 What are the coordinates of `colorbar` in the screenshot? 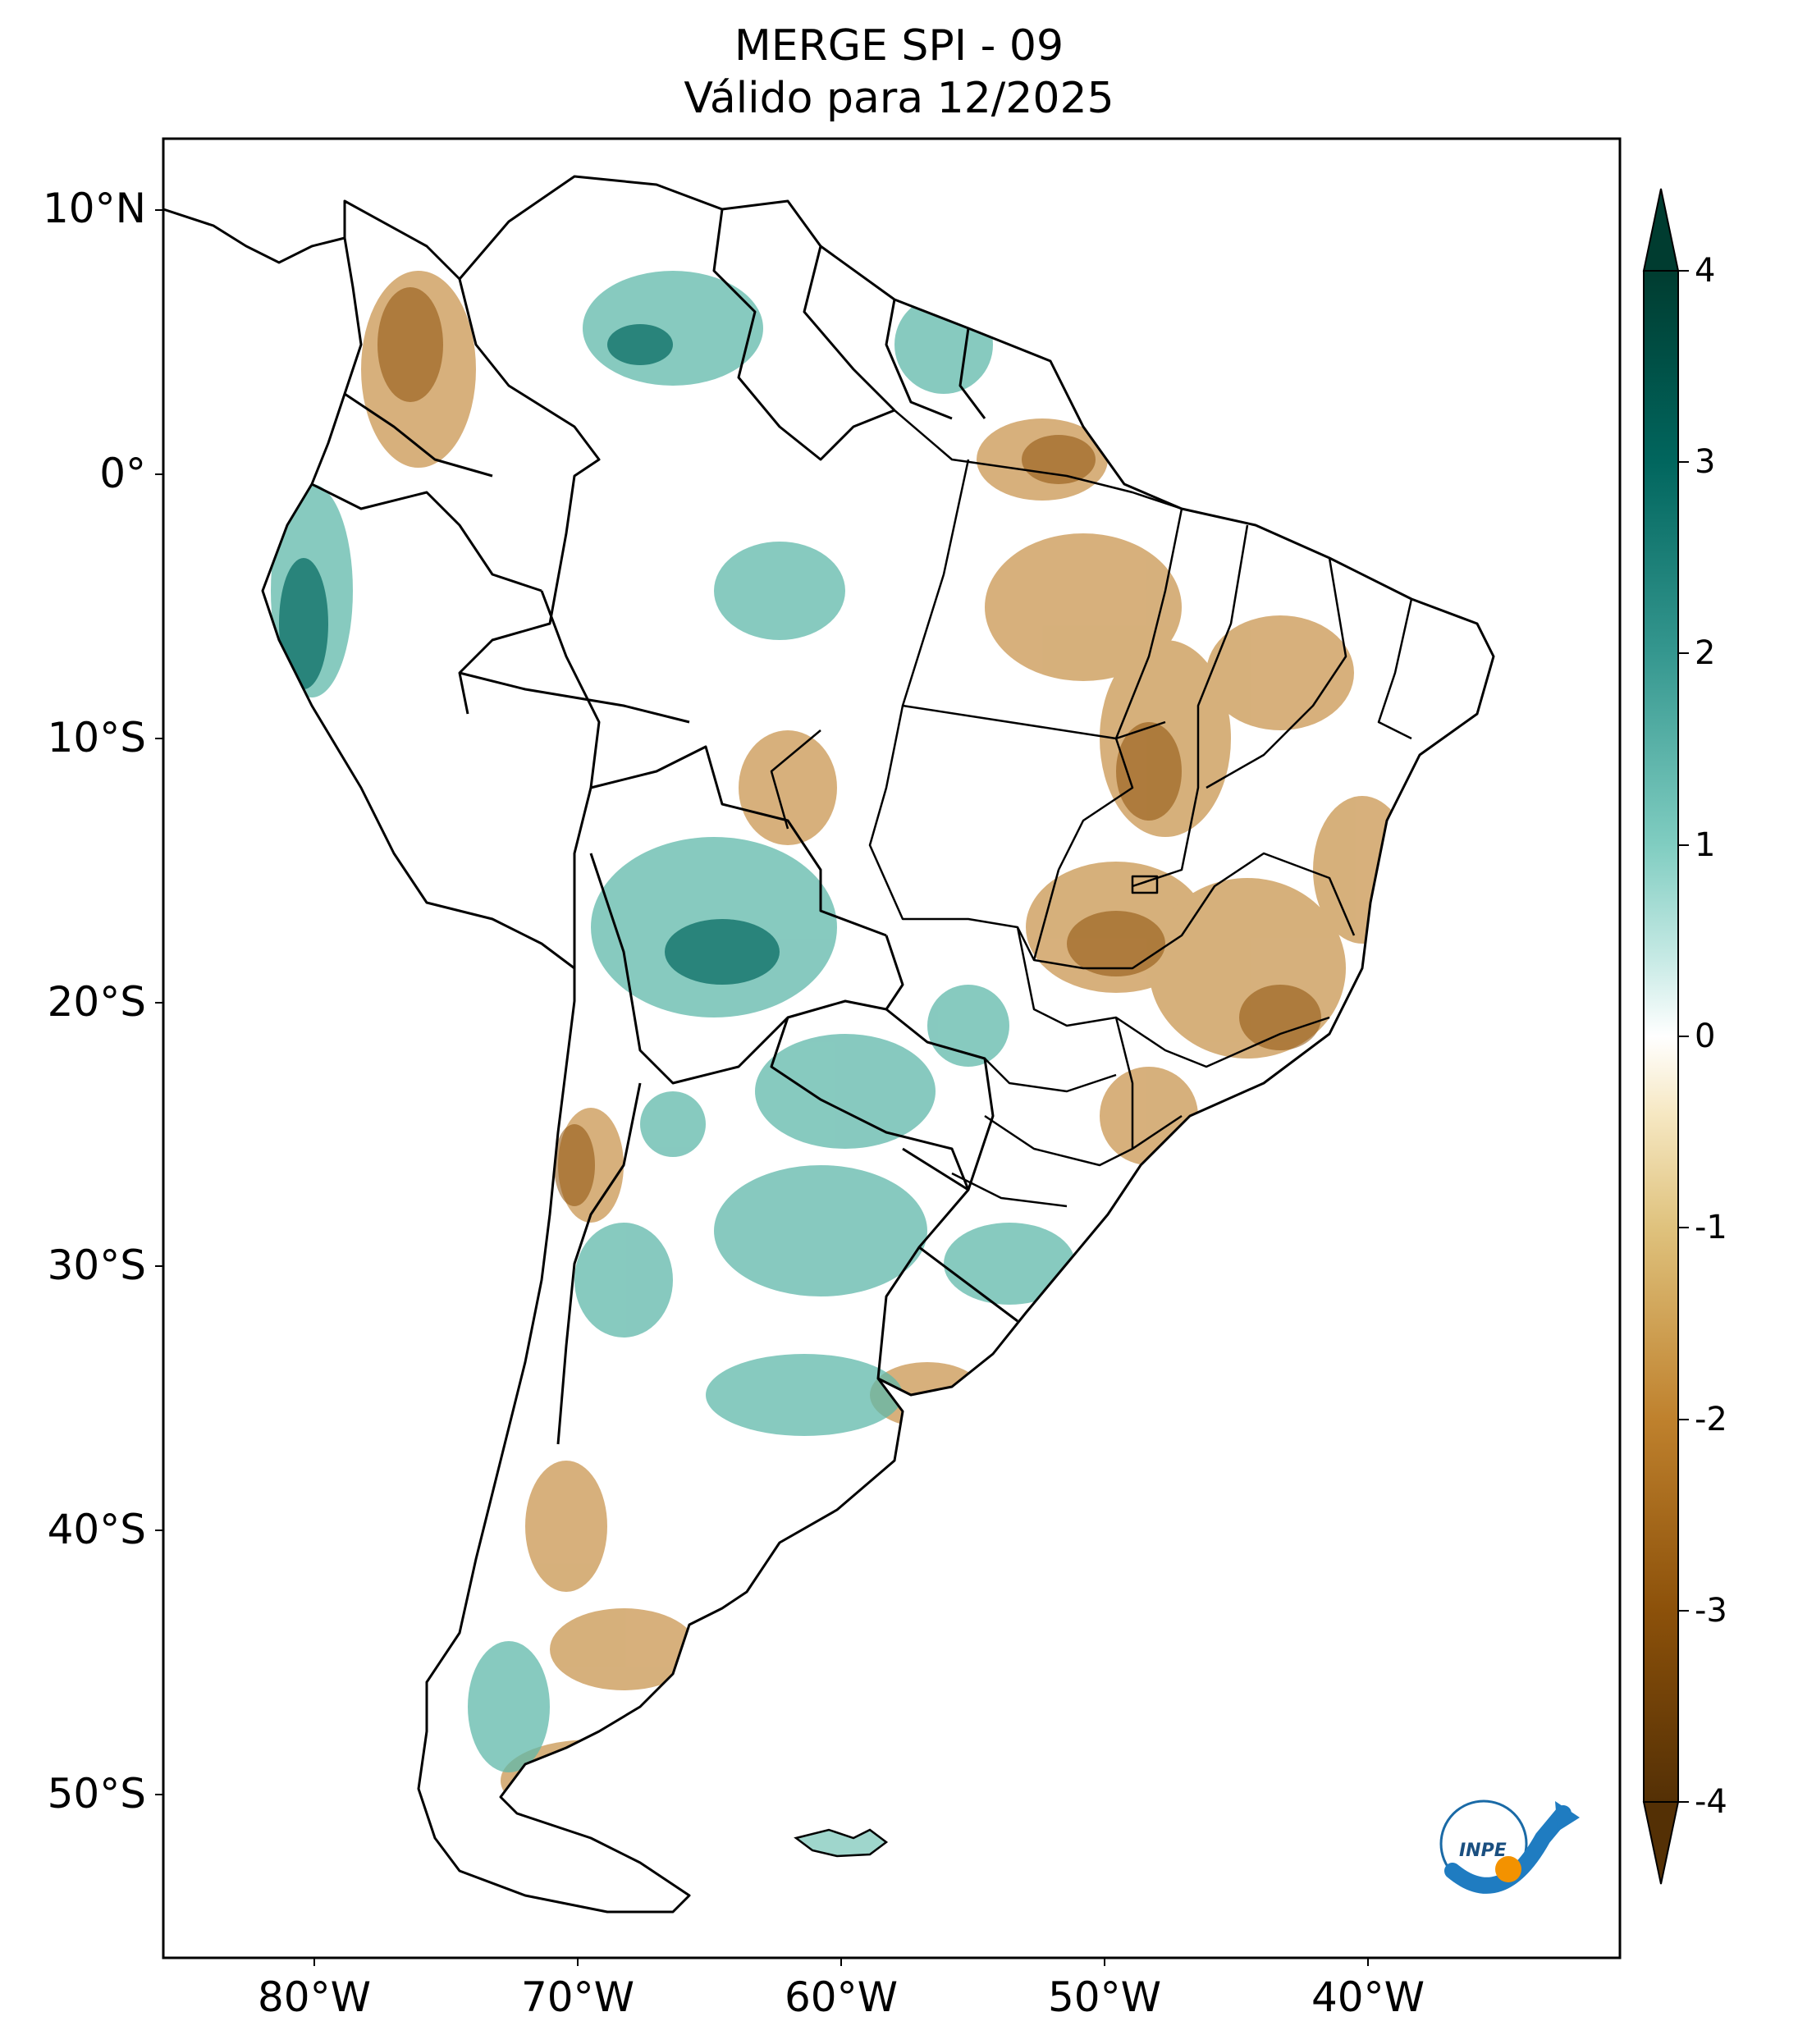 It's located at (1665, 1036).